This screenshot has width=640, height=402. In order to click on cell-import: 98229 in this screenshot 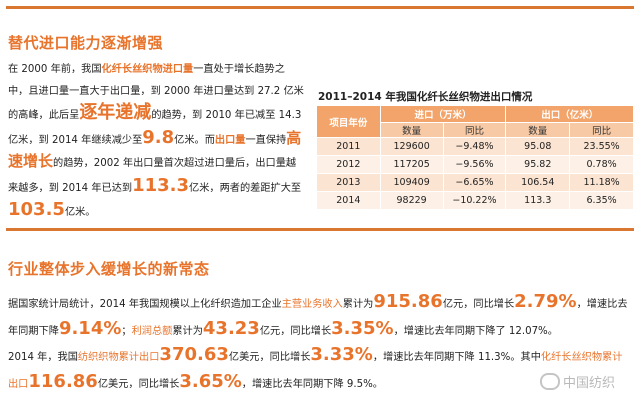, I will do `click(411, 200)`.